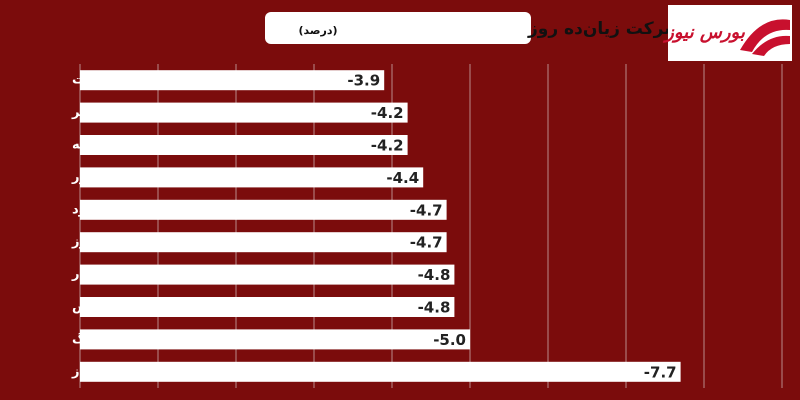 This screenshot has width=800, height=400. What do you see at coordinates (398, 28) in the screenshot?
I see `title-box` at bounding box center [398, 28].